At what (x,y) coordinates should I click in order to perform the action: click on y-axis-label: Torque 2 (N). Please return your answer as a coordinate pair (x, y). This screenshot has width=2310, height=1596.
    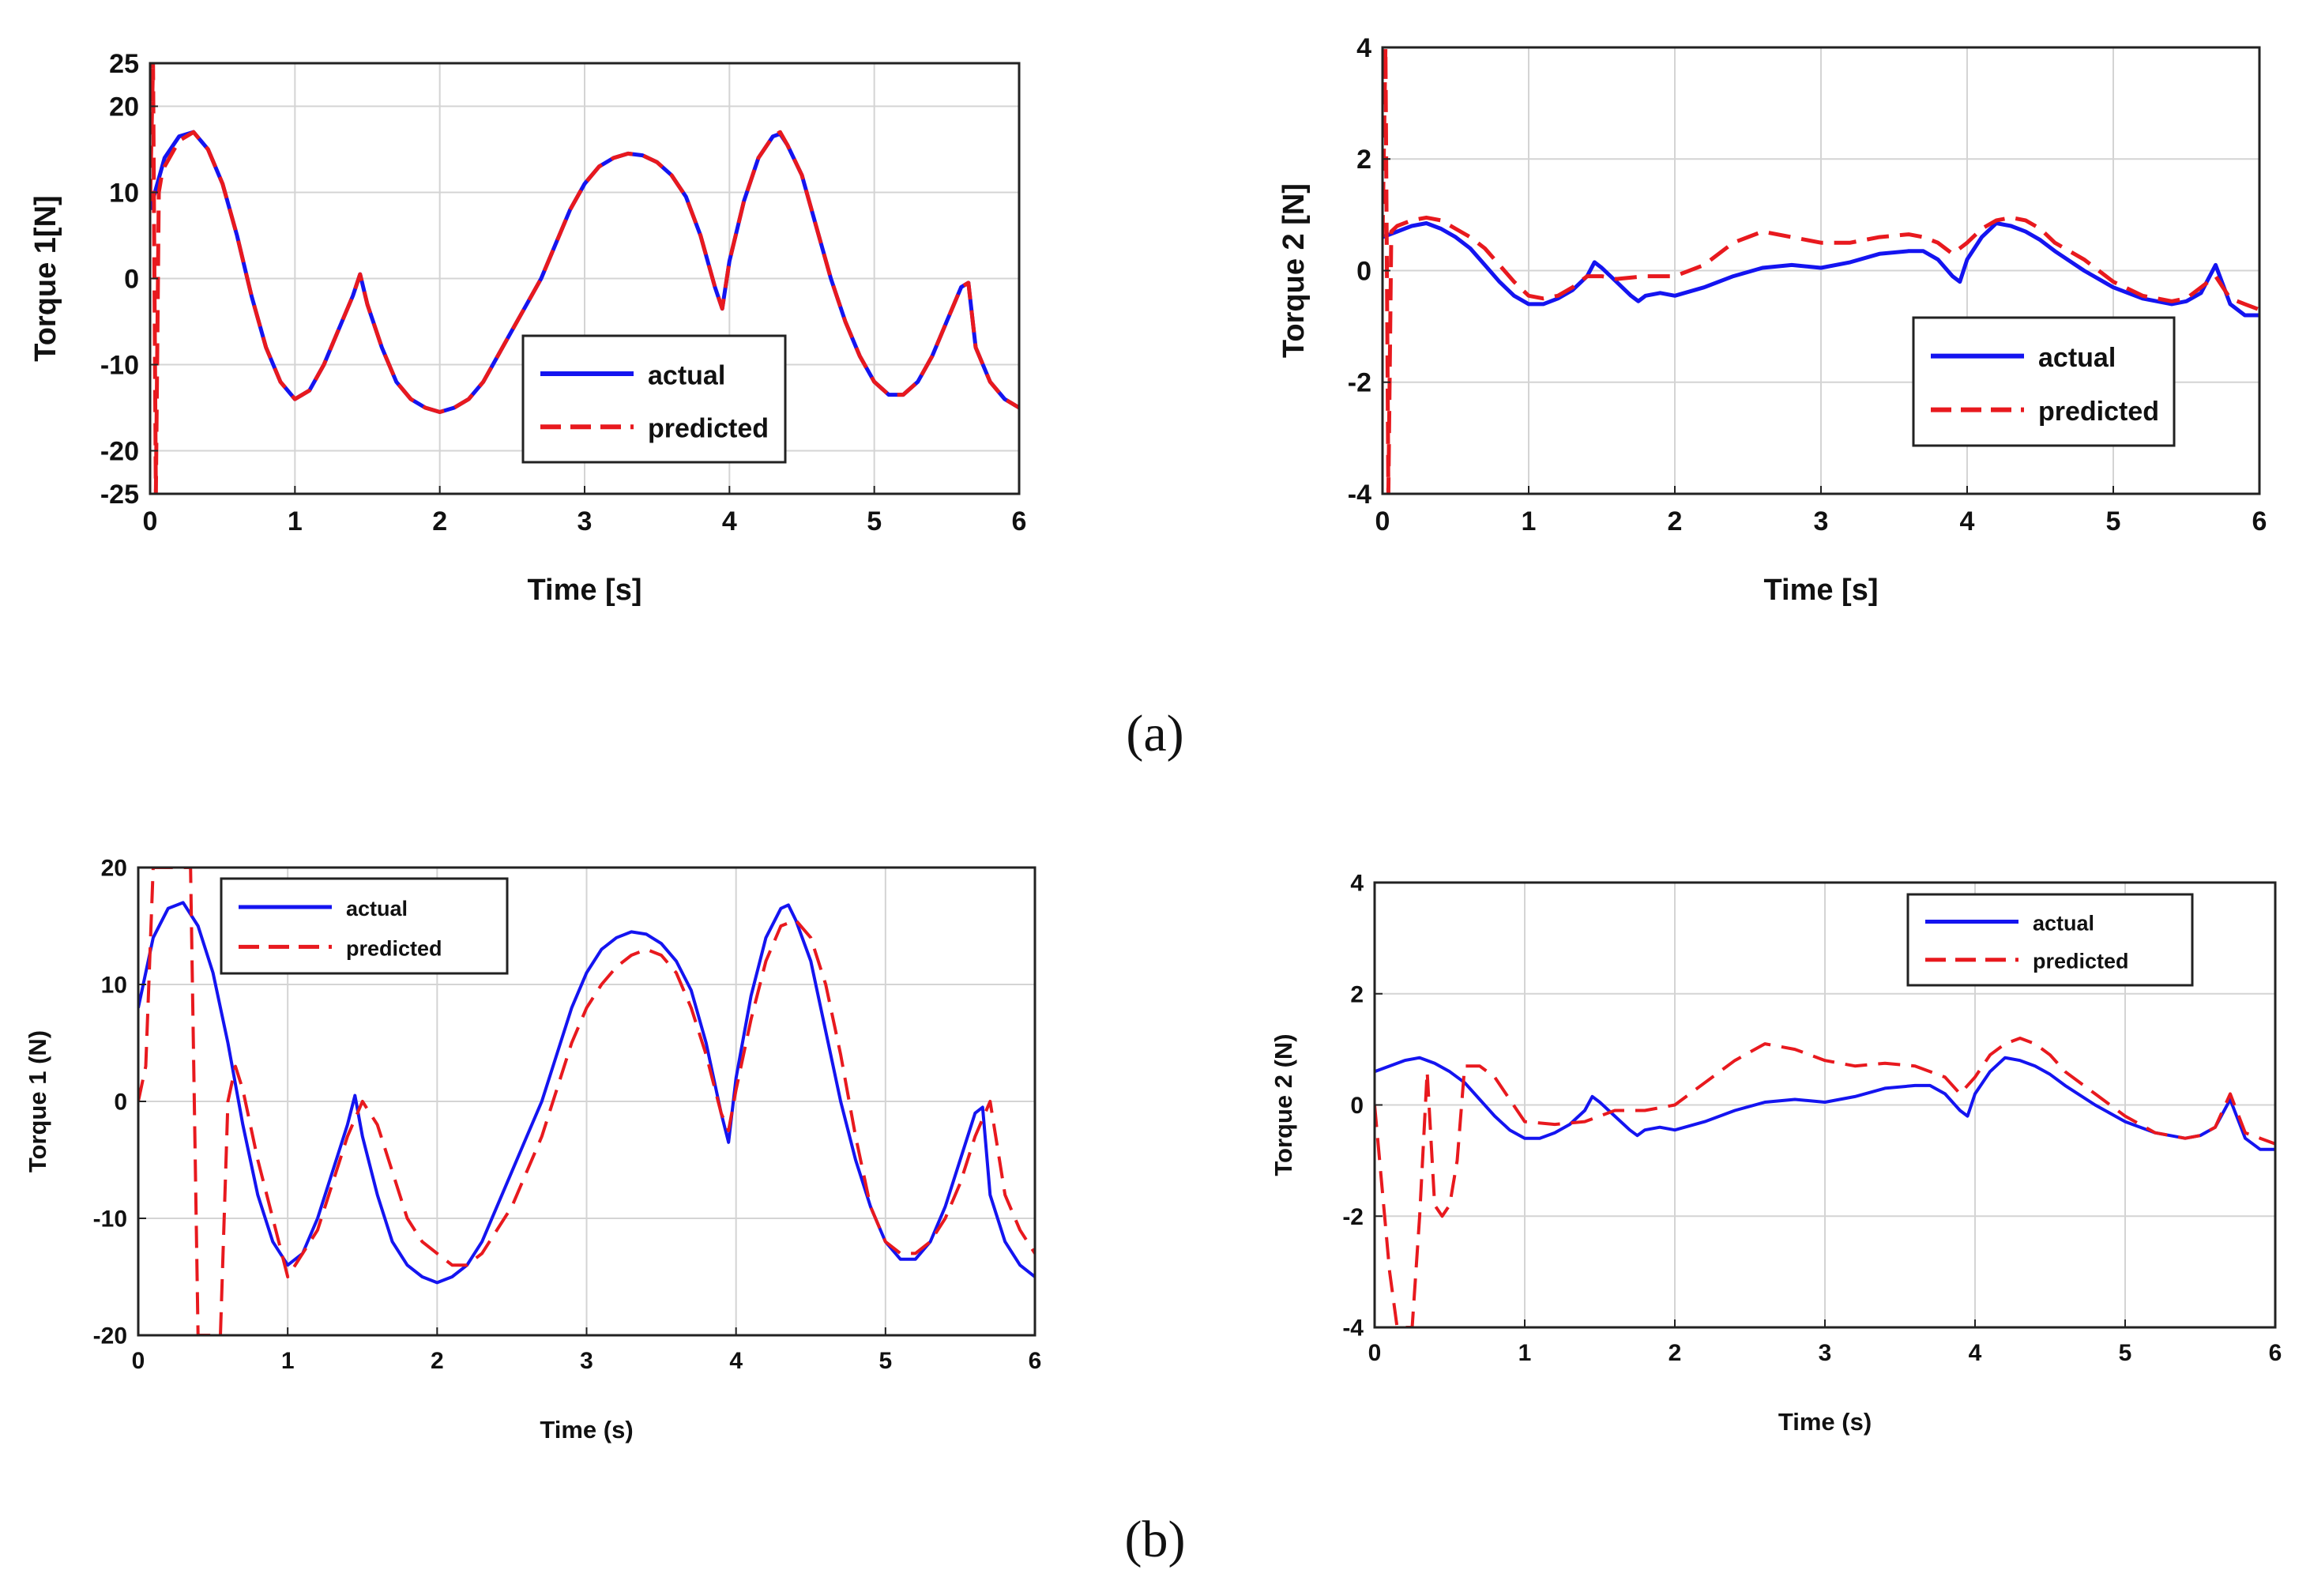
    Looking at the image, I should click on (1283, 1105).